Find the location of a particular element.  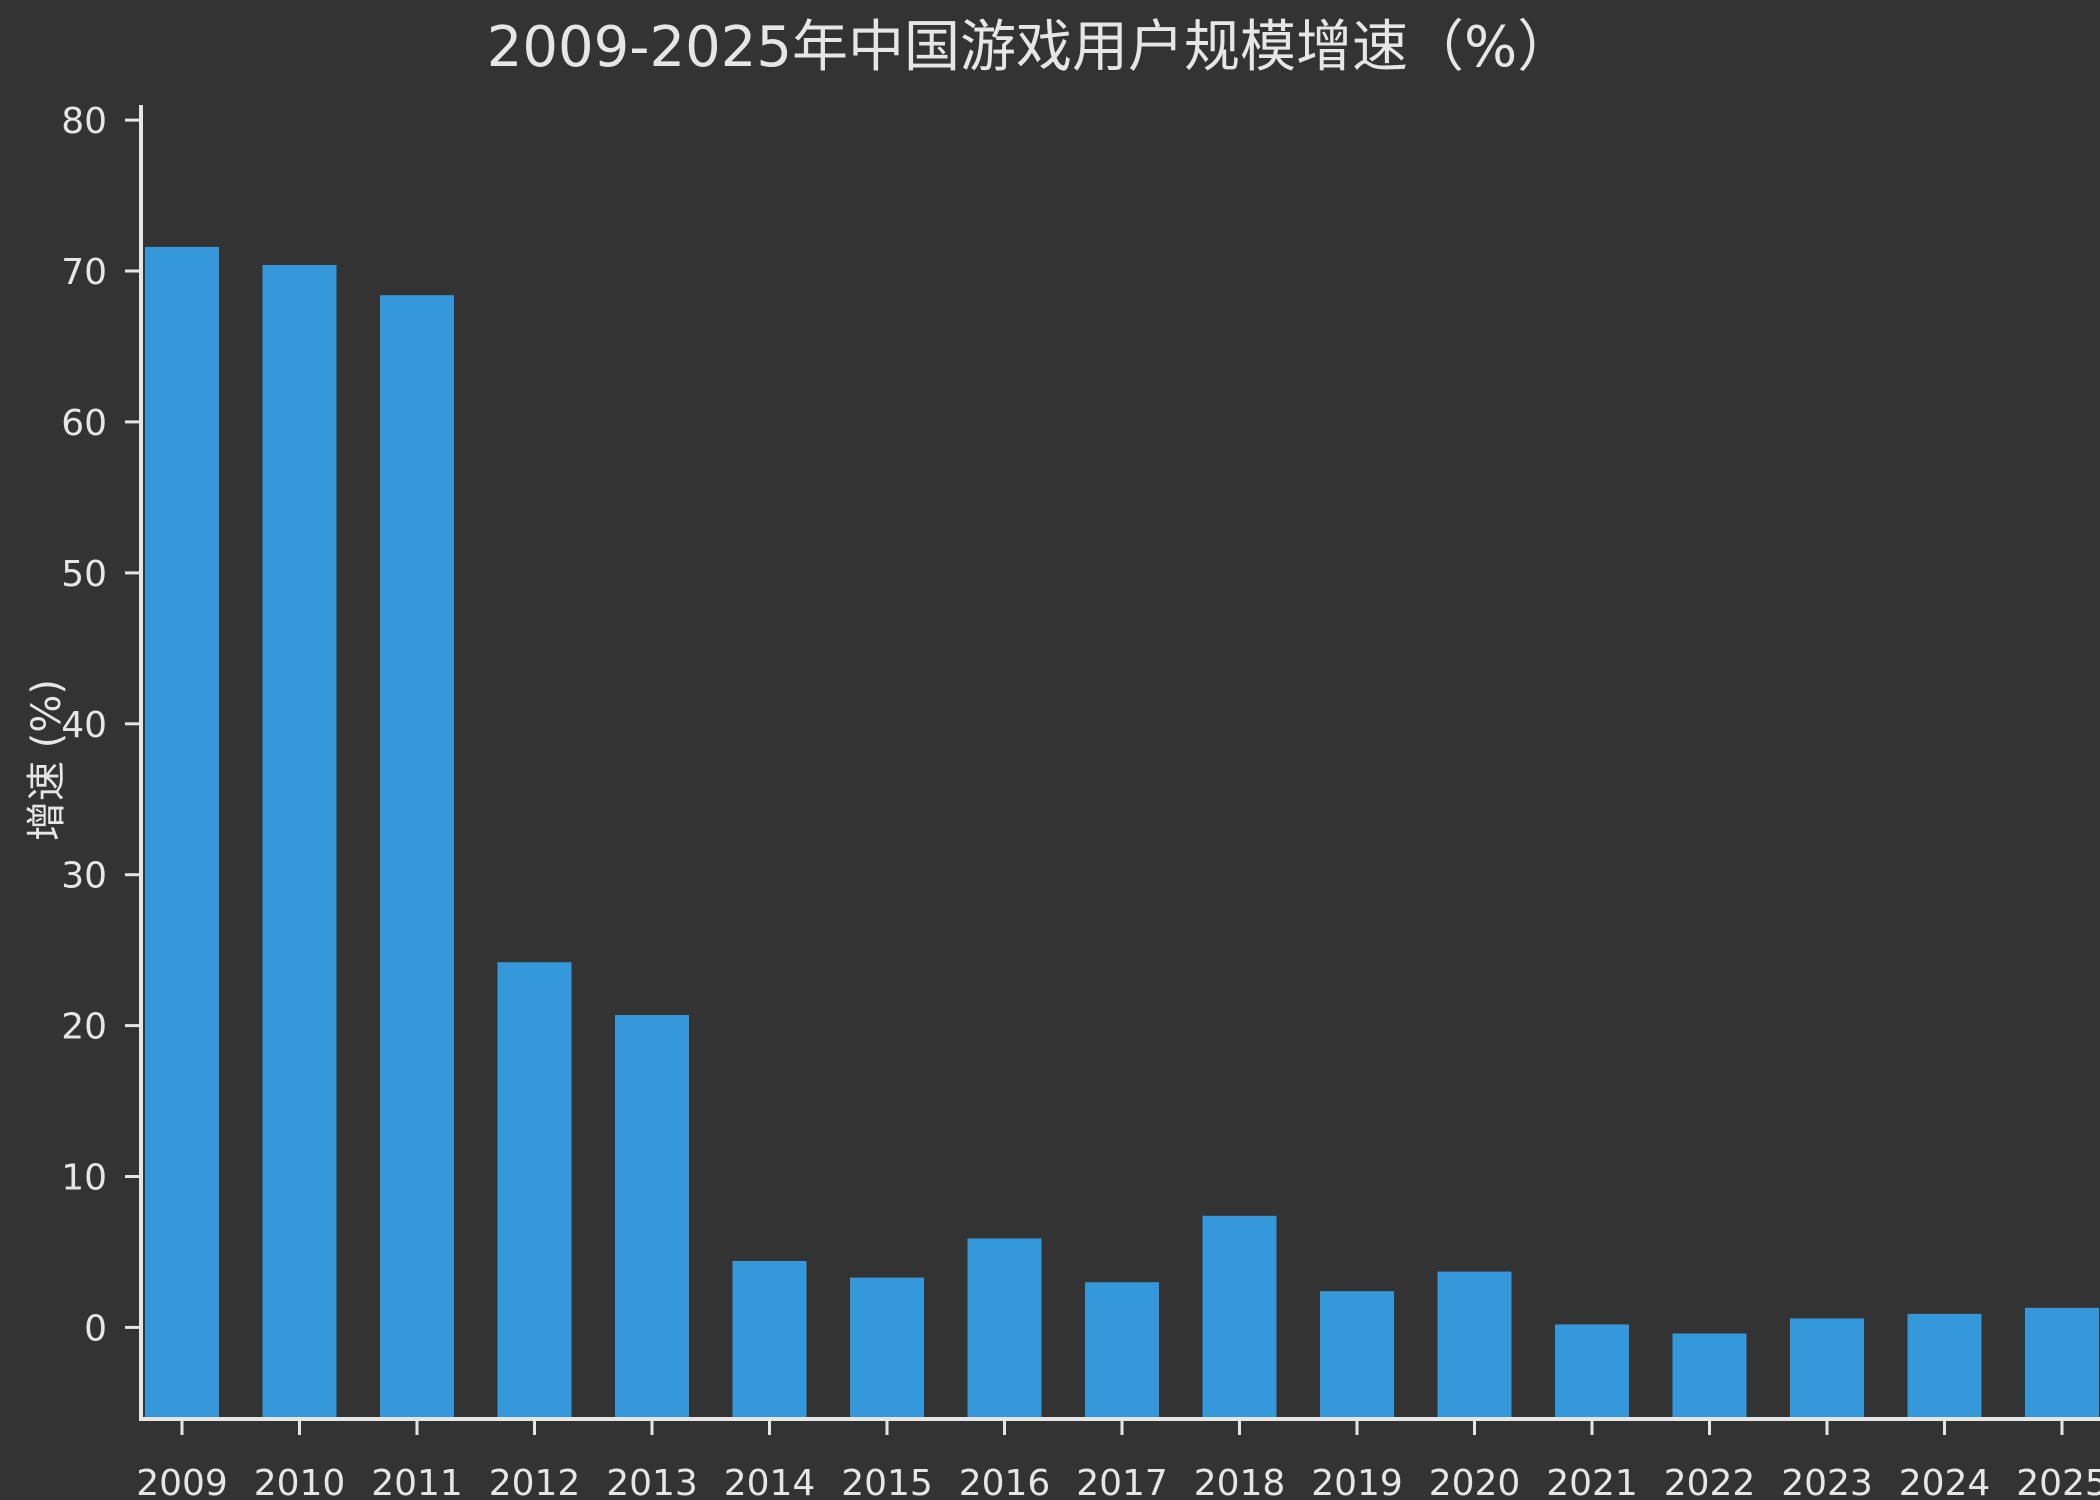

bar-2025 is located at coordinates (2062, 1362).